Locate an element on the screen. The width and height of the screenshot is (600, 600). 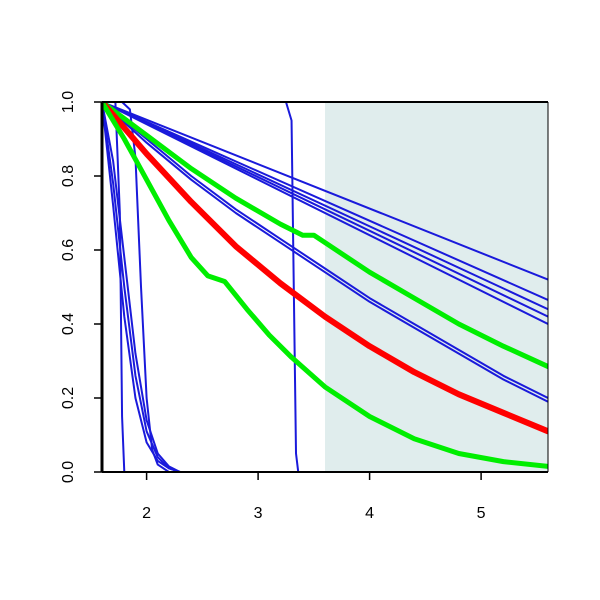
x-tick-label-4: 4 is located at coordinates (369, 513).